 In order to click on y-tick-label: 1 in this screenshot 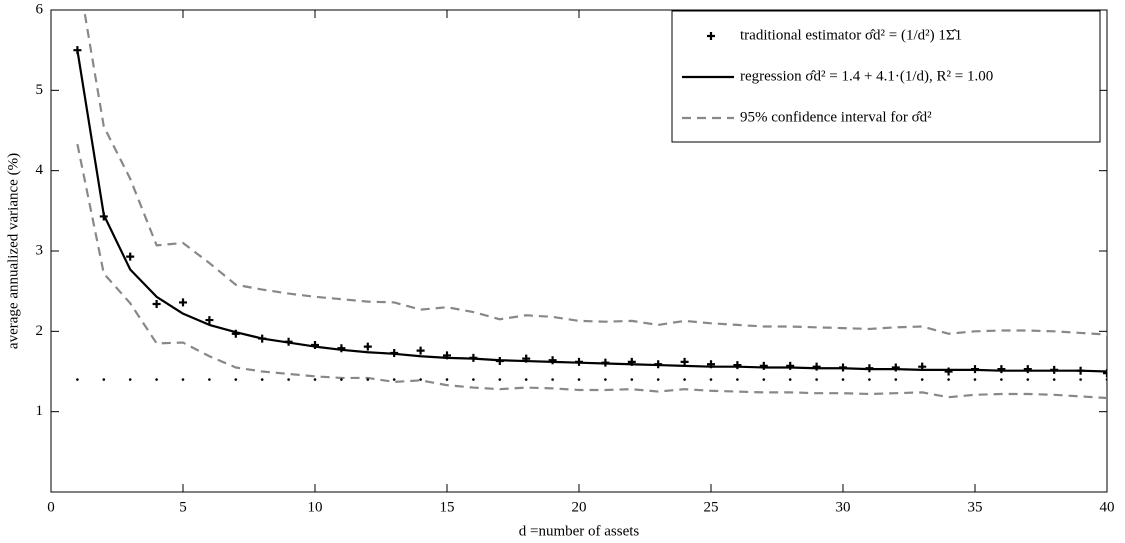, I will do `click(40, 411)`.